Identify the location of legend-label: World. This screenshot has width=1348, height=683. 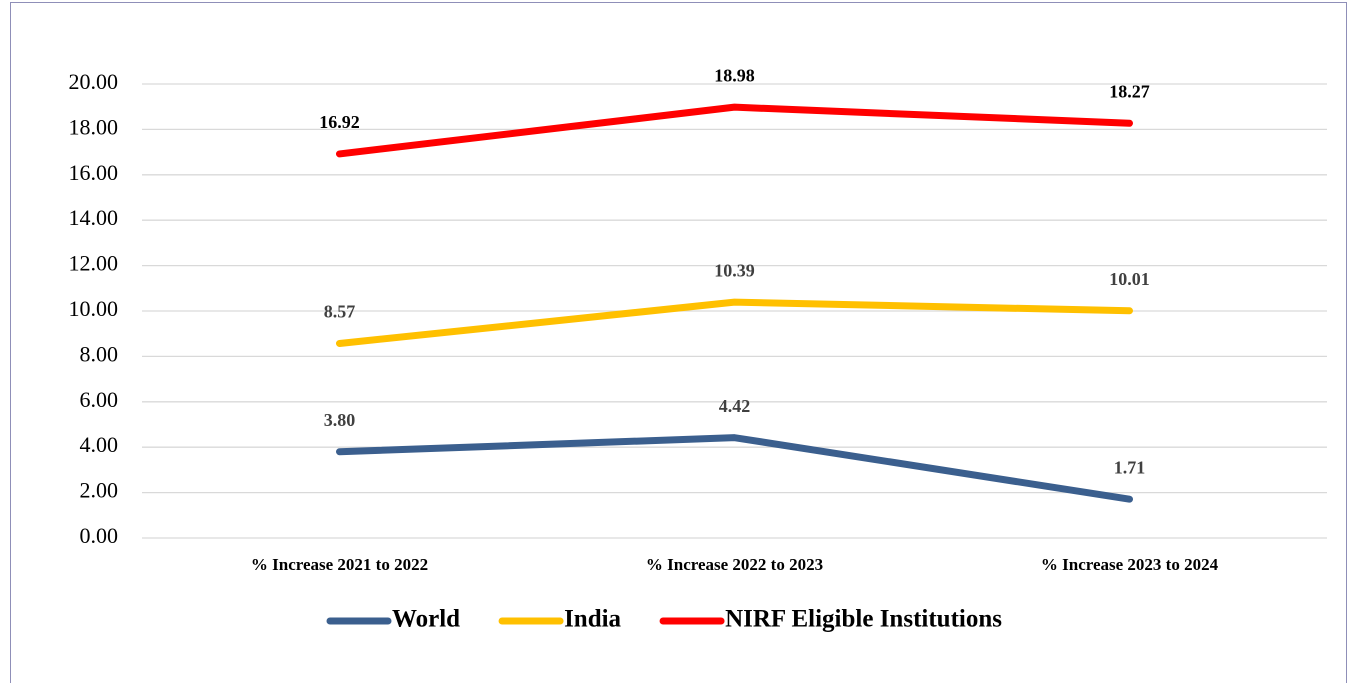
(426, 619).